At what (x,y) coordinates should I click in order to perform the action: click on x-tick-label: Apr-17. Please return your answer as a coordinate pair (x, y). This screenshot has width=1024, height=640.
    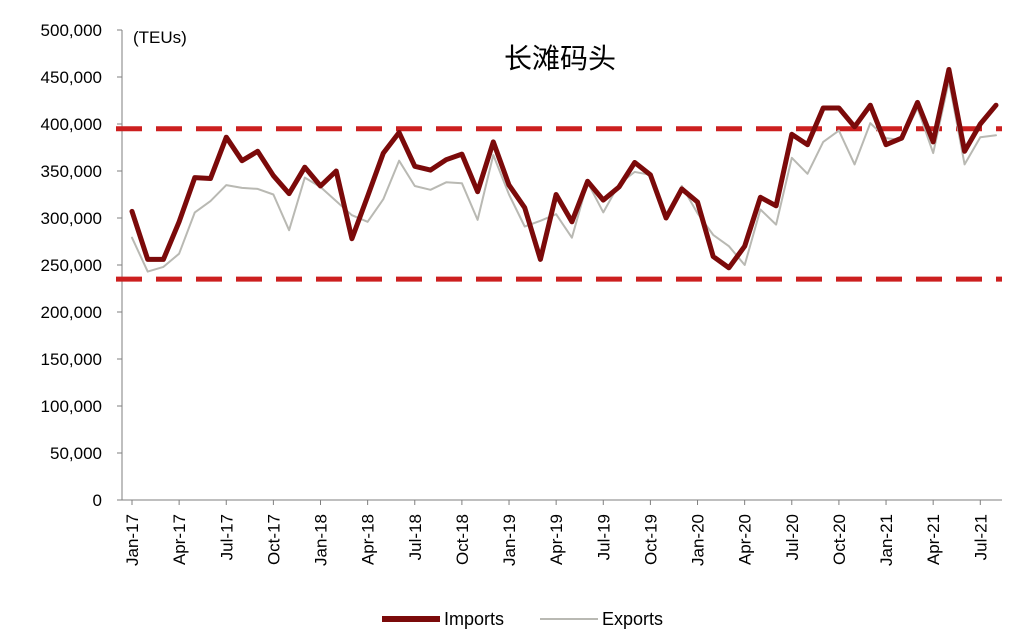
    Looking at the image, I should click on (179, 539).